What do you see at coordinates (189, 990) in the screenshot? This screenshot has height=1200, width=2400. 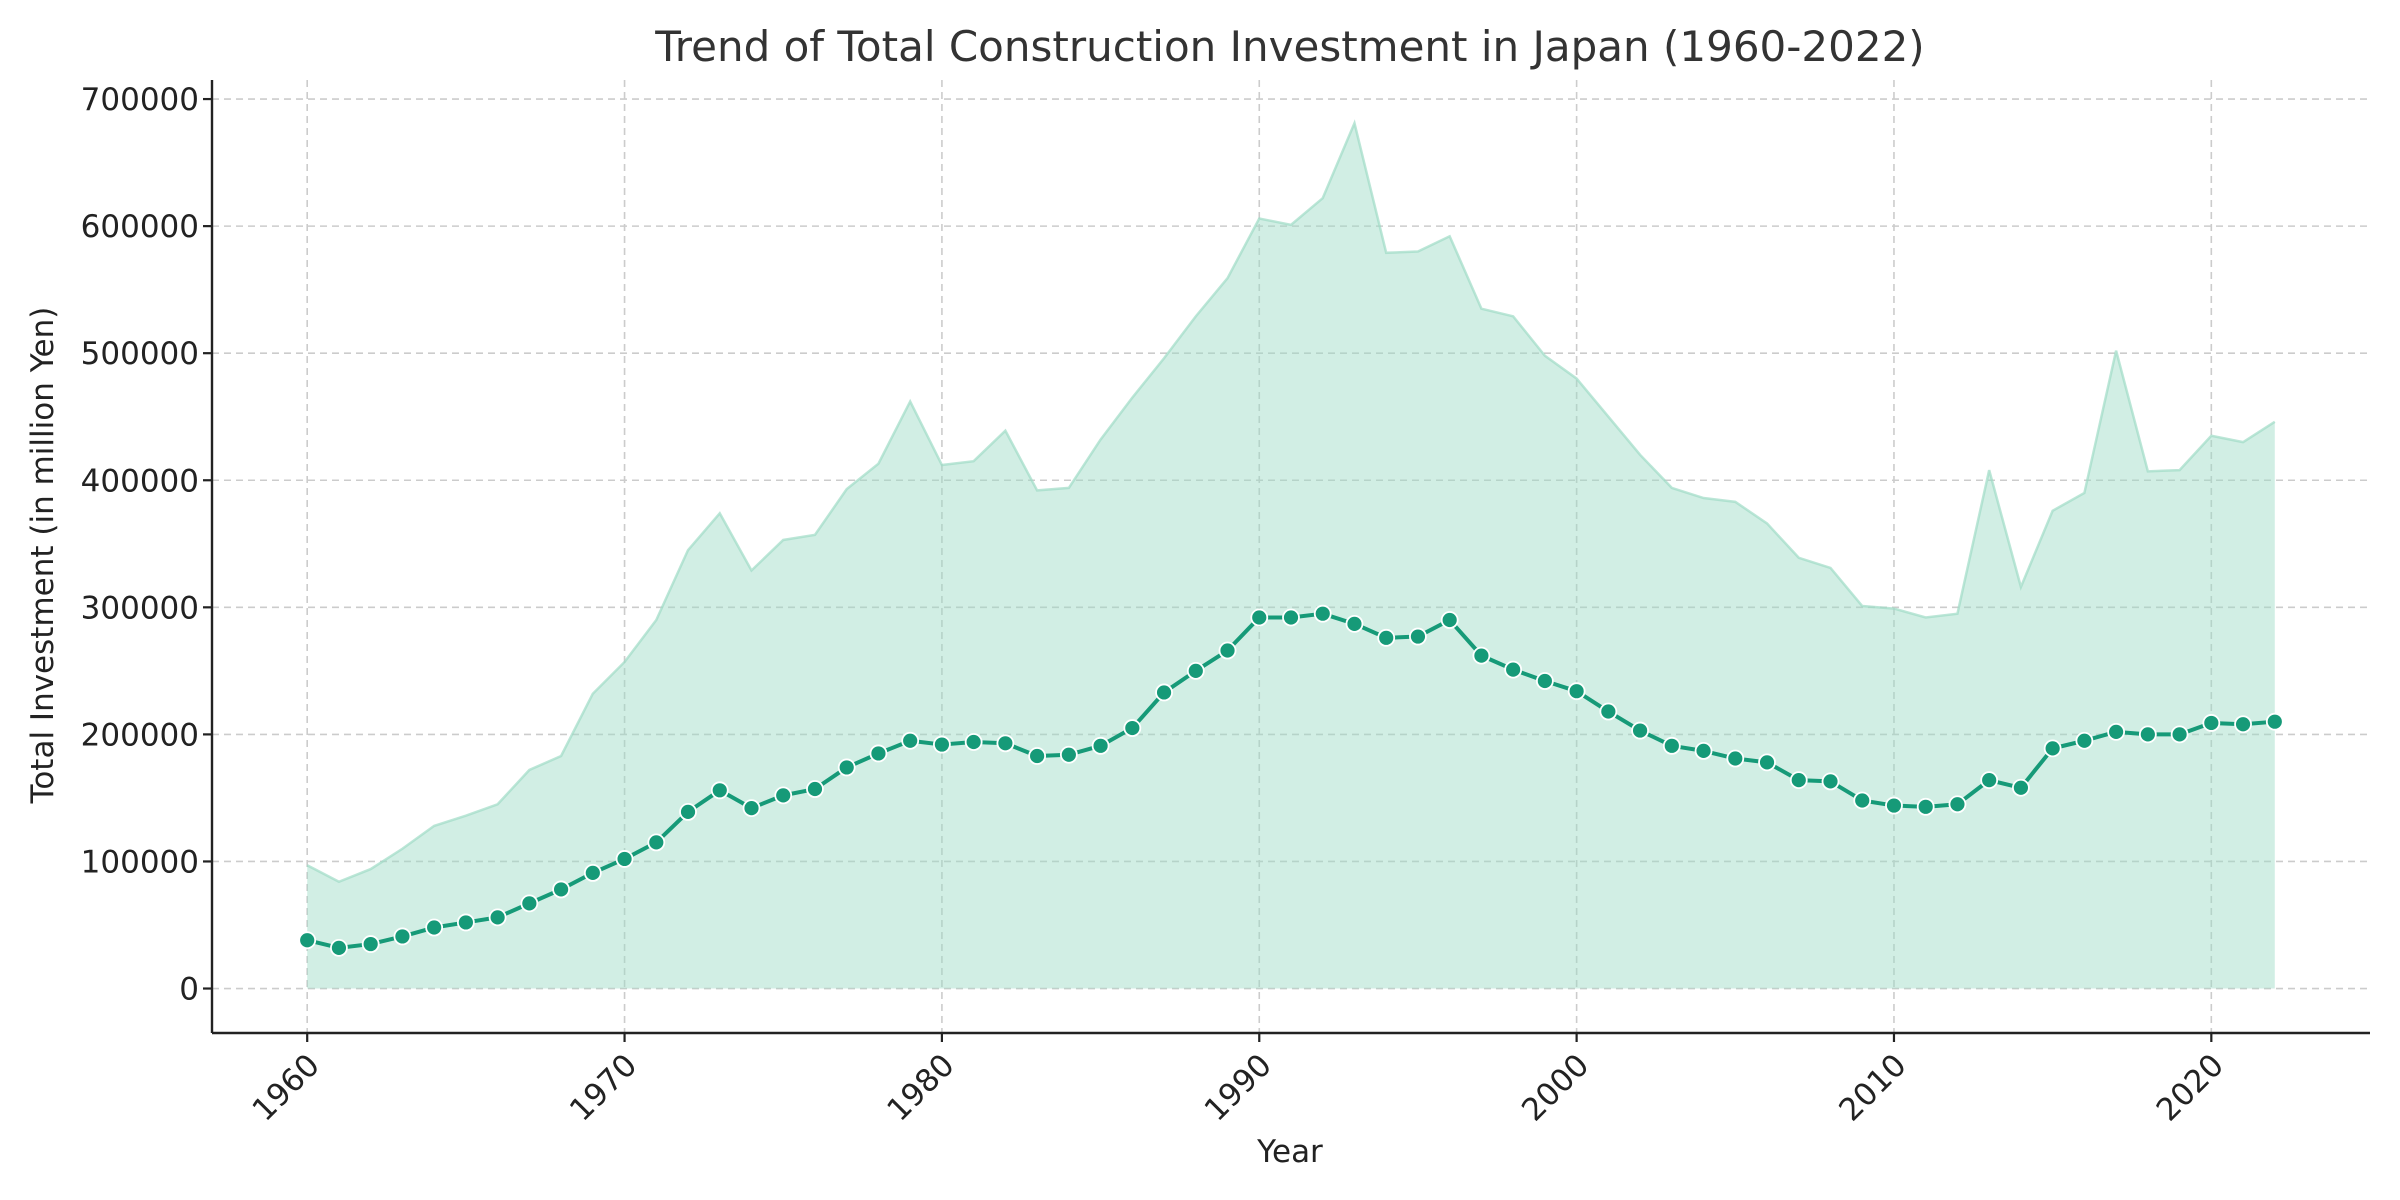 I see `y-tick-label: 0` at bounding box center [189, 990].